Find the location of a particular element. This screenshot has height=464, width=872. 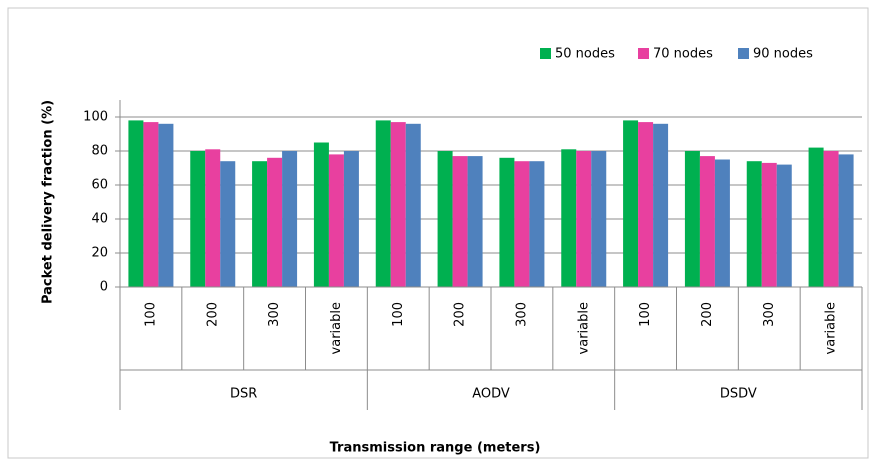

group-label: DSDV is located at coordinates (738, 394).